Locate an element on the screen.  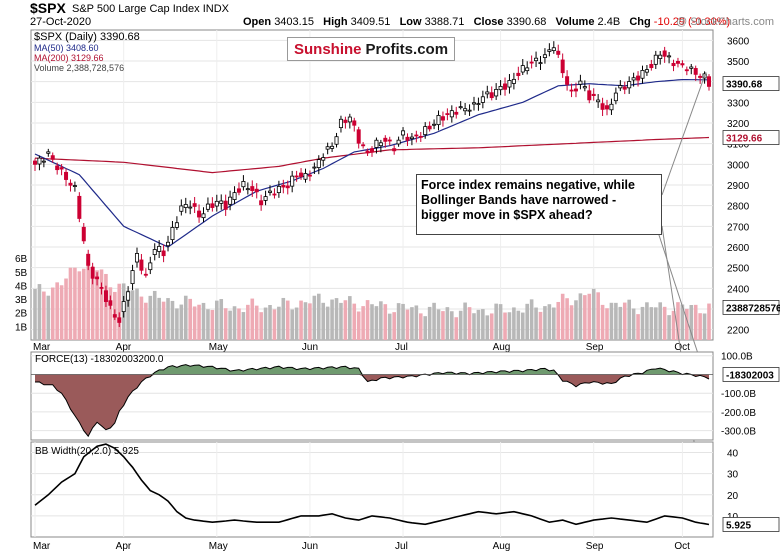
month-label: Aug is located at coordinates (502, 347).